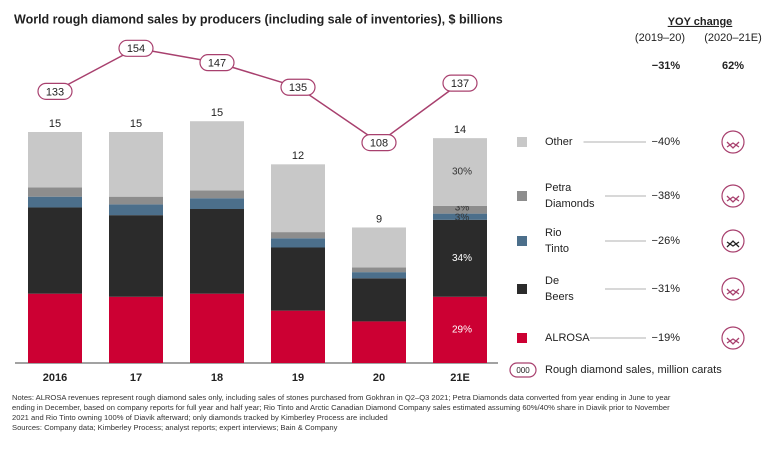 Image resolution: width=775 pixels, height=450 pixels. Describe the element at coordinates (55, 378) in the screenshot. I see `x-tick-label: 2016` at that location.